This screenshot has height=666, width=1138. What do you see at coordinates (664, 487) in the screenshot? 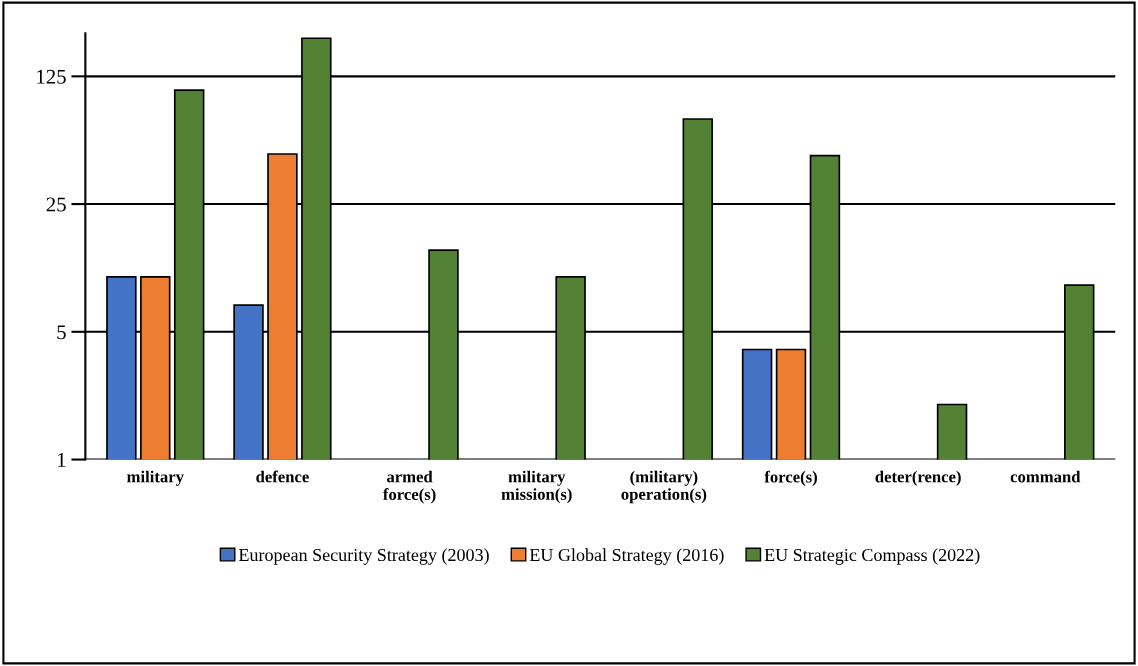
I see `x-tick-label: (military) operation(s)` at bounding box center [664, 487].